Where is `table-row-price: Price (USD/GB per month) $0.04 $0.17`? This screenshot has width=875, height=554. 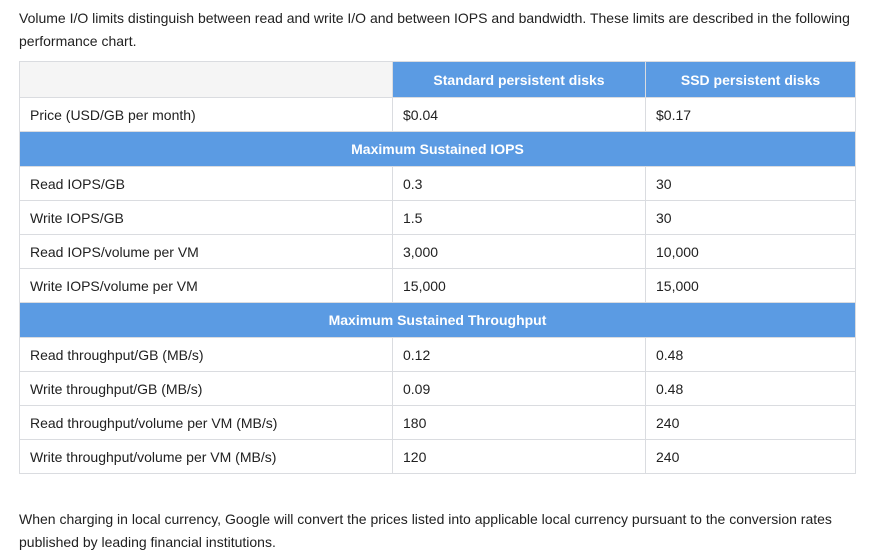
table-row-price: Price (USD/GB per month) $0.04 $0.17 is located at coordinates (437, 114).